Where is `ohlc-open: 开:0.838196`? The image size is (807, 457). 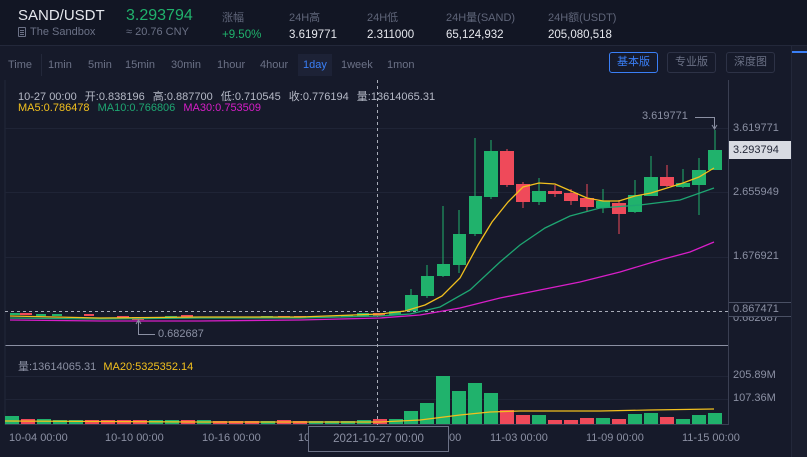 ohlc-open: 开:0.838196 is located at coordinates (114, 97).